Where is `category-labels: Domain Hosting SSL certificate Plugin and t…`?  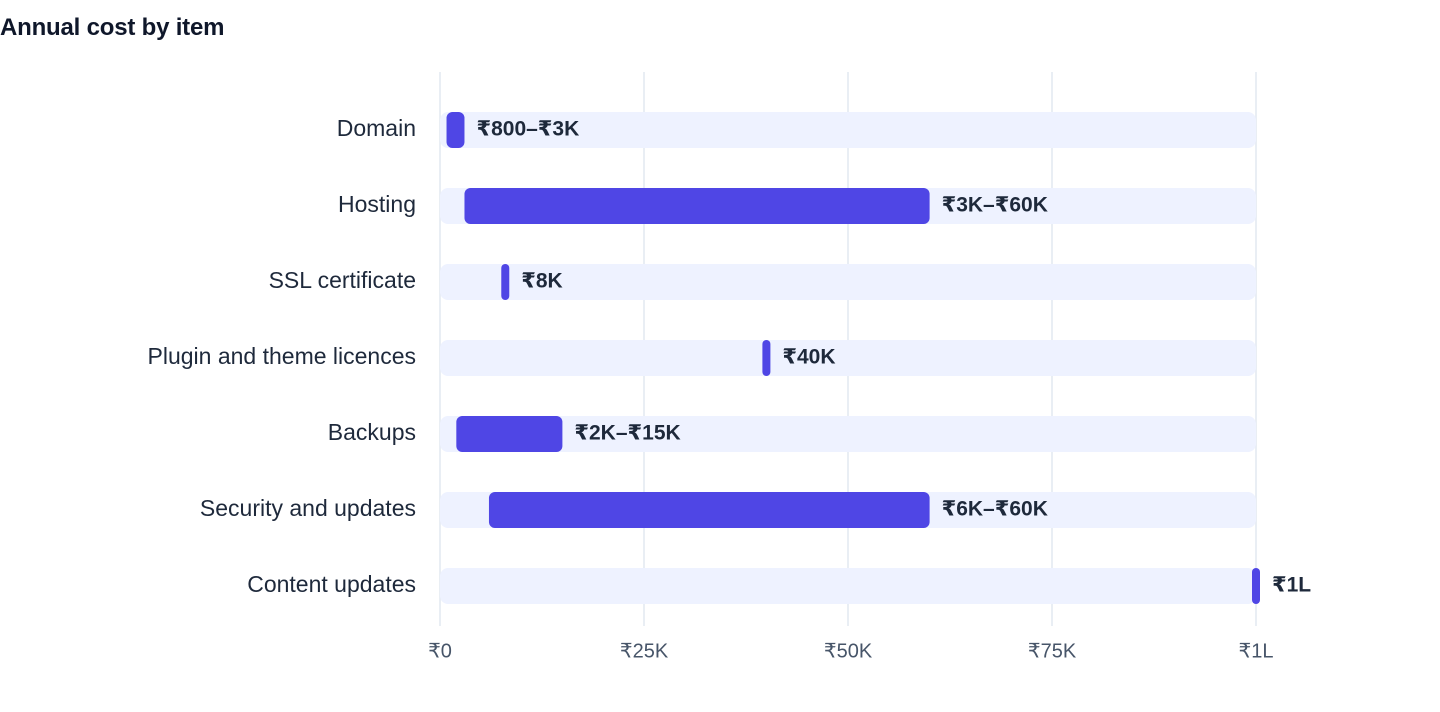
category-labels: Domain Hosting SSL certificate Plugin and t… is located at coordinates (282, 356).